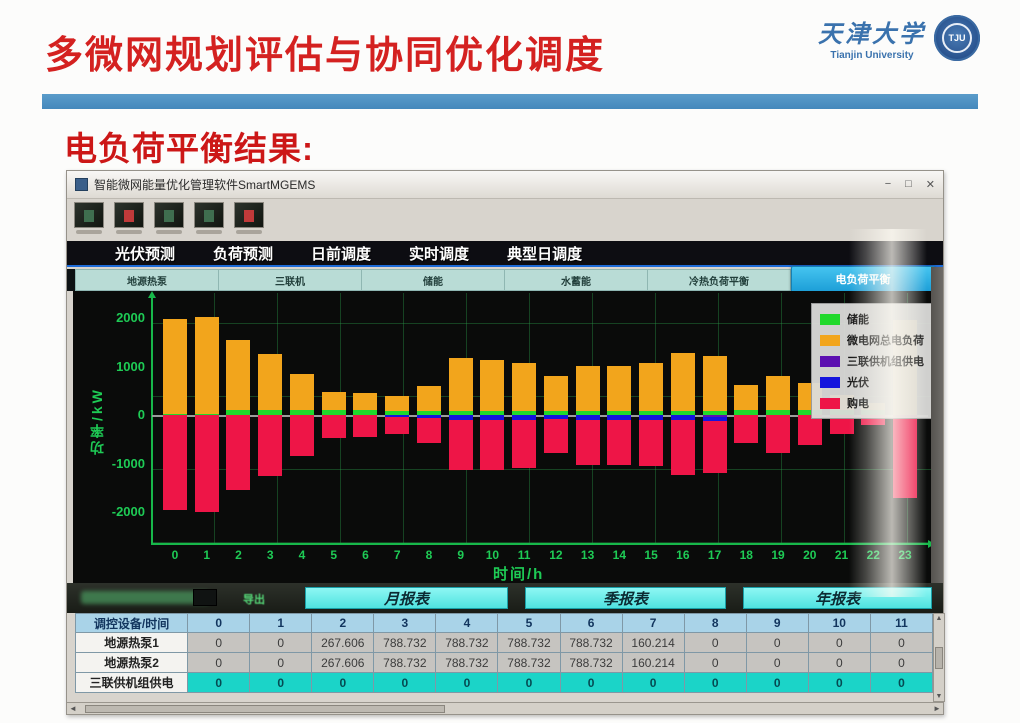 The image size is (1020, 723). What do you see at coordinates (290, 280) in the screenshot?
I see `subtab-三联机: 三联机` at bounding box center [290, 280].